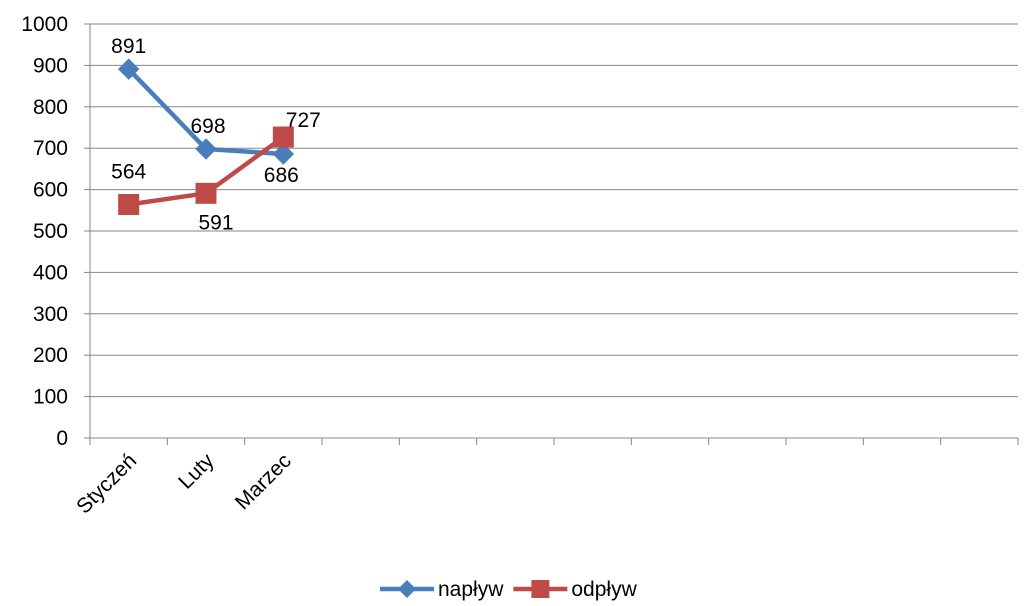 The width and height of the screenshot is (1024, 606). What do you see at coordinates (471, 589) in the screenshot?
I see `legend-label: napływ` at bounding box center [471, 589].